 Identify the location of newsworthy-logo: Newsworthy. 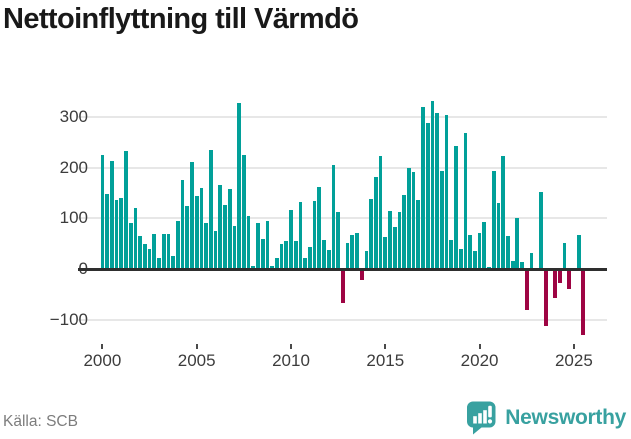
(546, 418).